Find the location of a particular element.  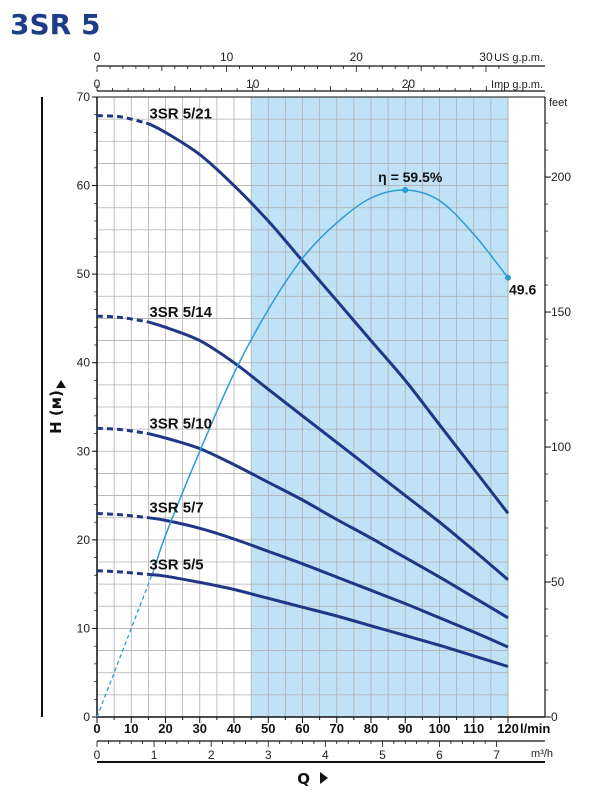

x-tick-label: 50 is located at coordinates (268, 728).